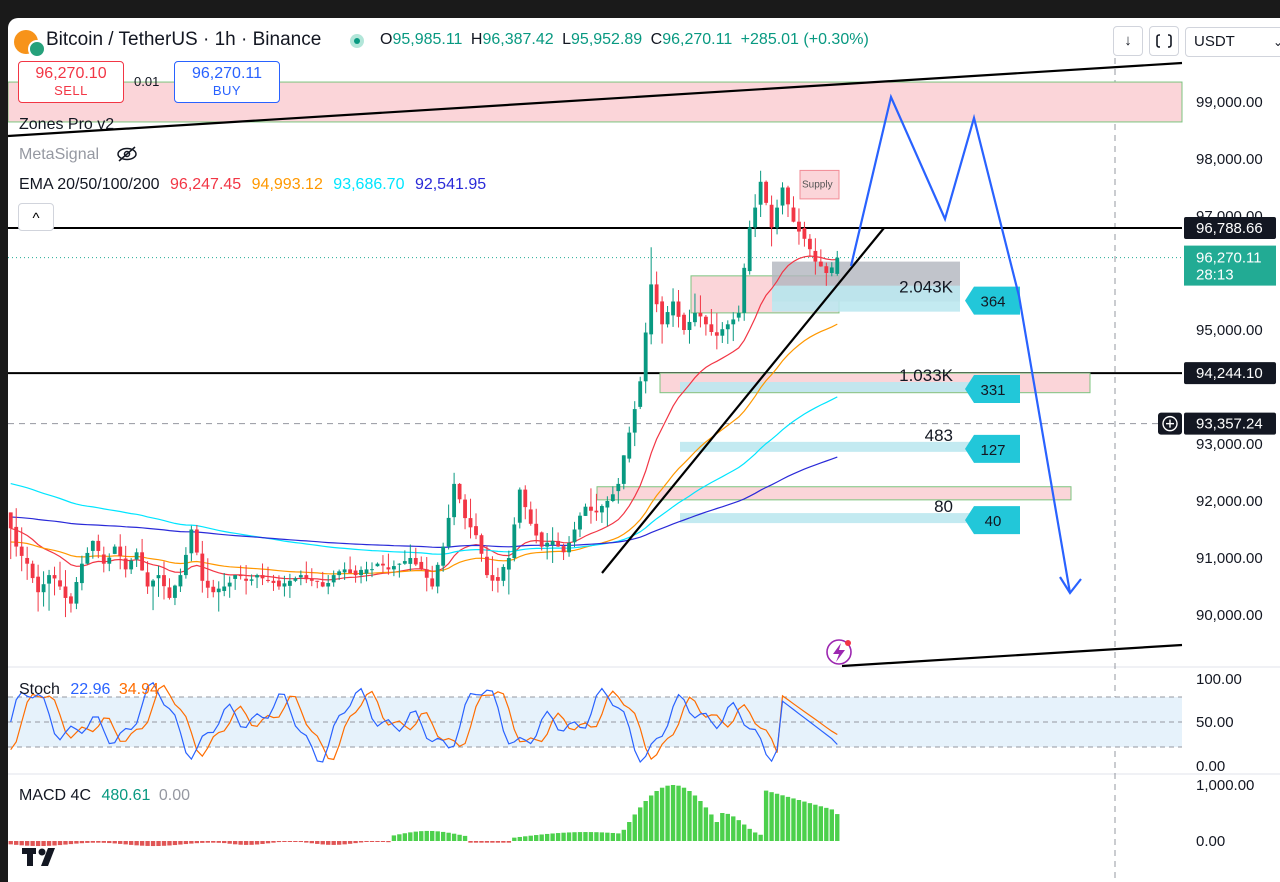 Image resolution: width=1280 pixels, height=882 pixels. Describe the element at coordinates (36, 217) in the screenshot. I see `collapse-legend-button: ^` at that location.